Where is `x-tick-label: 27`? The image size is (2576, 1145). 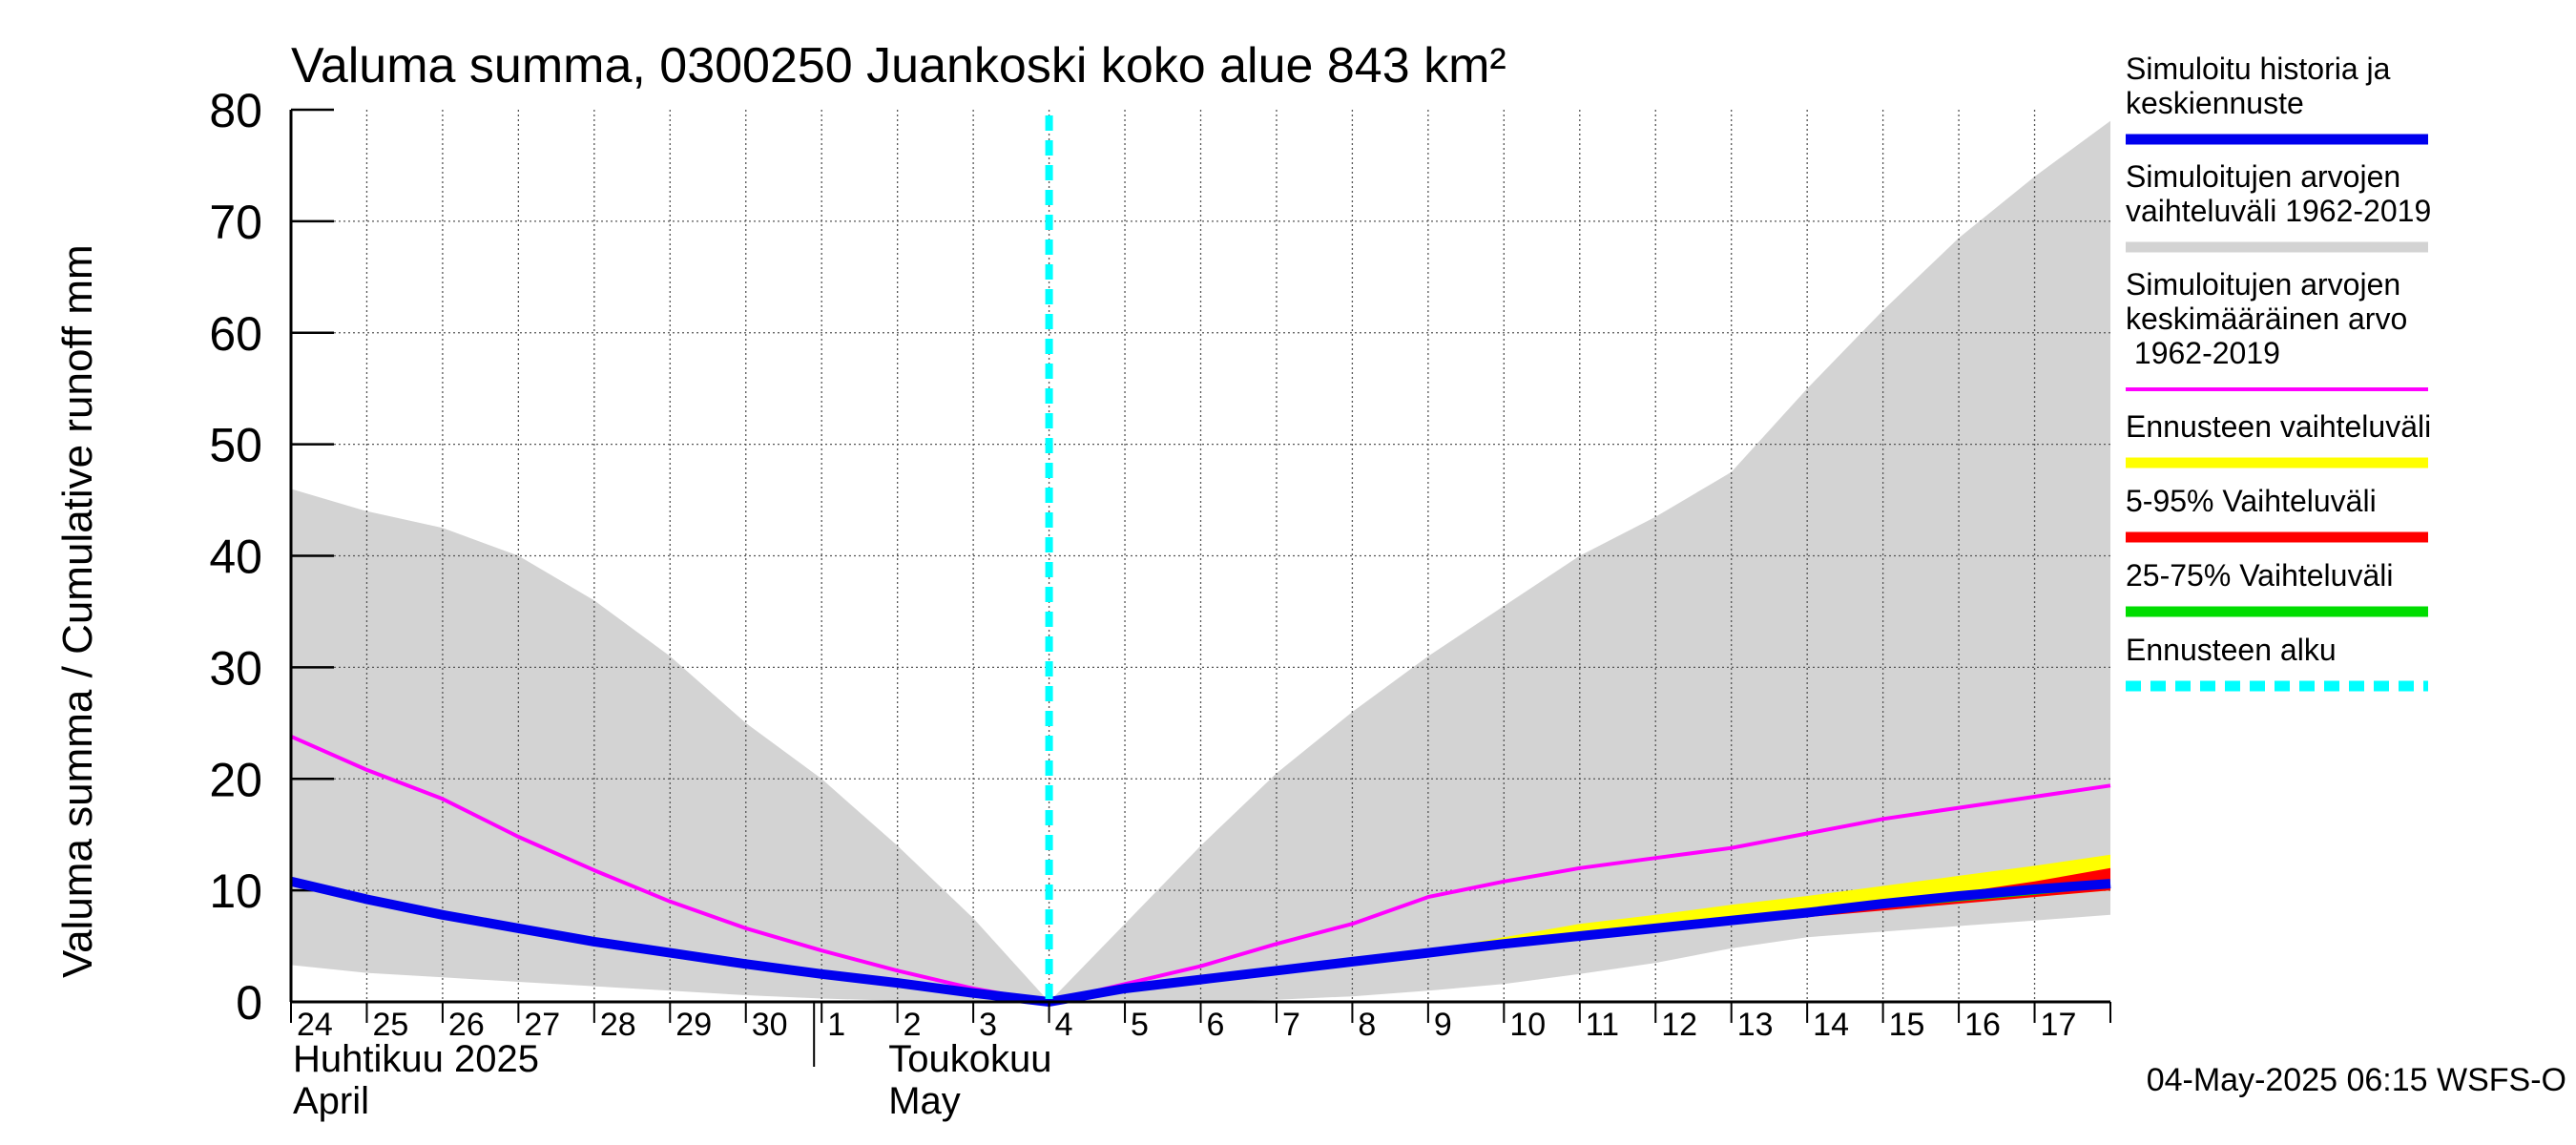
x-tick-label: 27 is located at coordinates (542, 1025).